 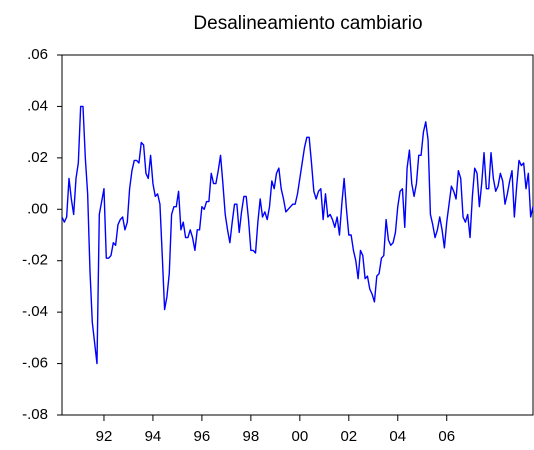 What do you see at coordinates (299, 436) in the screenshot?
I see `x-tick-label: 00` at bounding box center [299, 436].